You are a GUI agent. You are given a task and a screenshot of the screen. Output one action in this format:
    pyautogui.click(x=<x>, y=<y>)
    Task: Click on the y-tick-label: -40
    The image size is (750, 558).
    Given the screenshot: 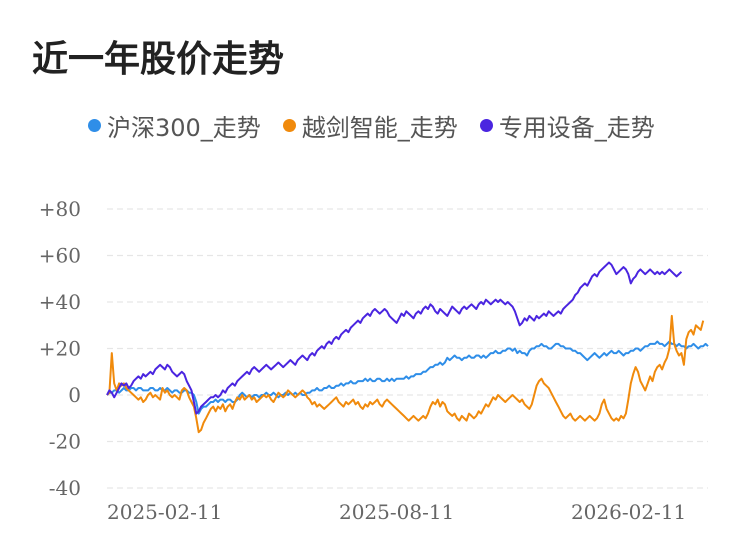 What is the action you would take?
    pyautogui.click(x=65, y=488)
    